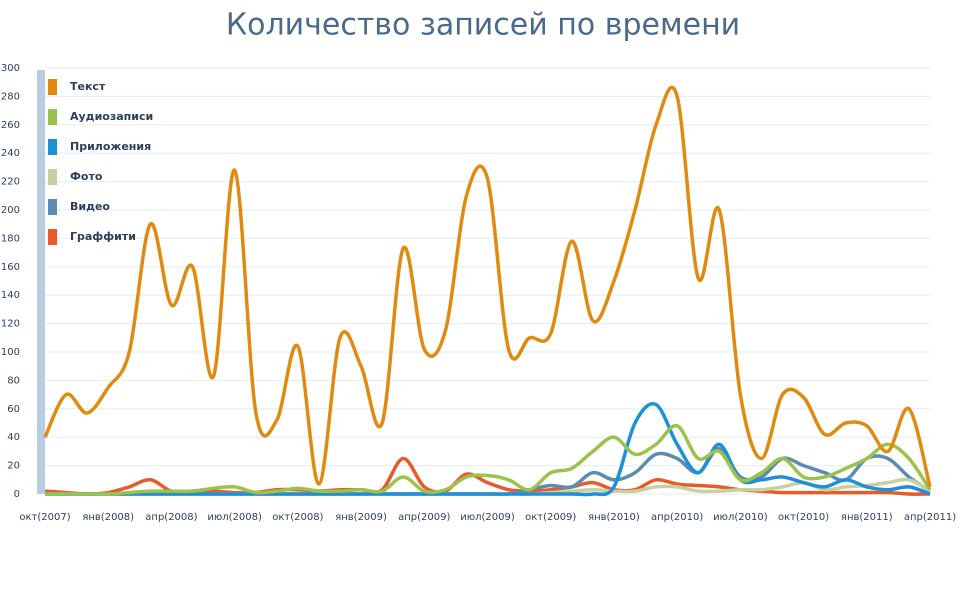 This screenshot has width=966, height=608. What do you see at coordinates (88, 86) in the screenshot?
I see `legend-label: Текст` at bounding box center [88, 86].